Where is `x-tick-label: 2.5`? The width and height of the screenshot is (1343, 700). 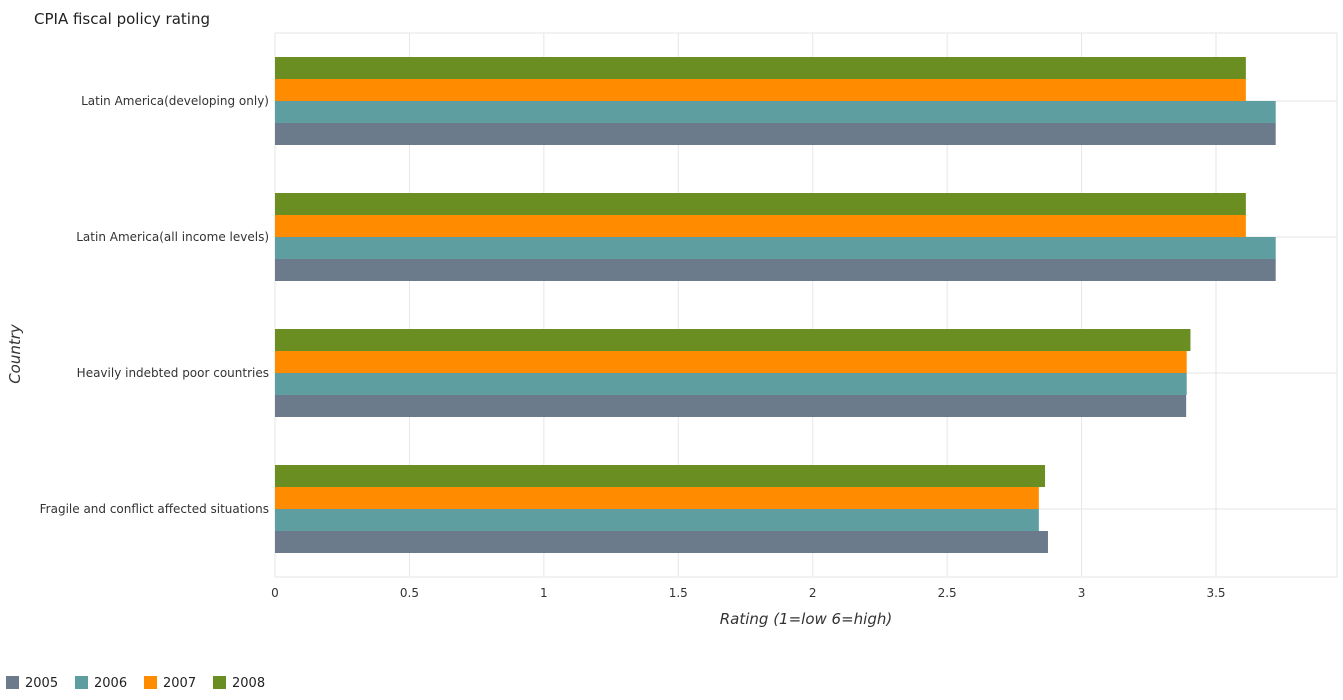
x-tick-label: 2.5 is located at coordinates (947, 593).